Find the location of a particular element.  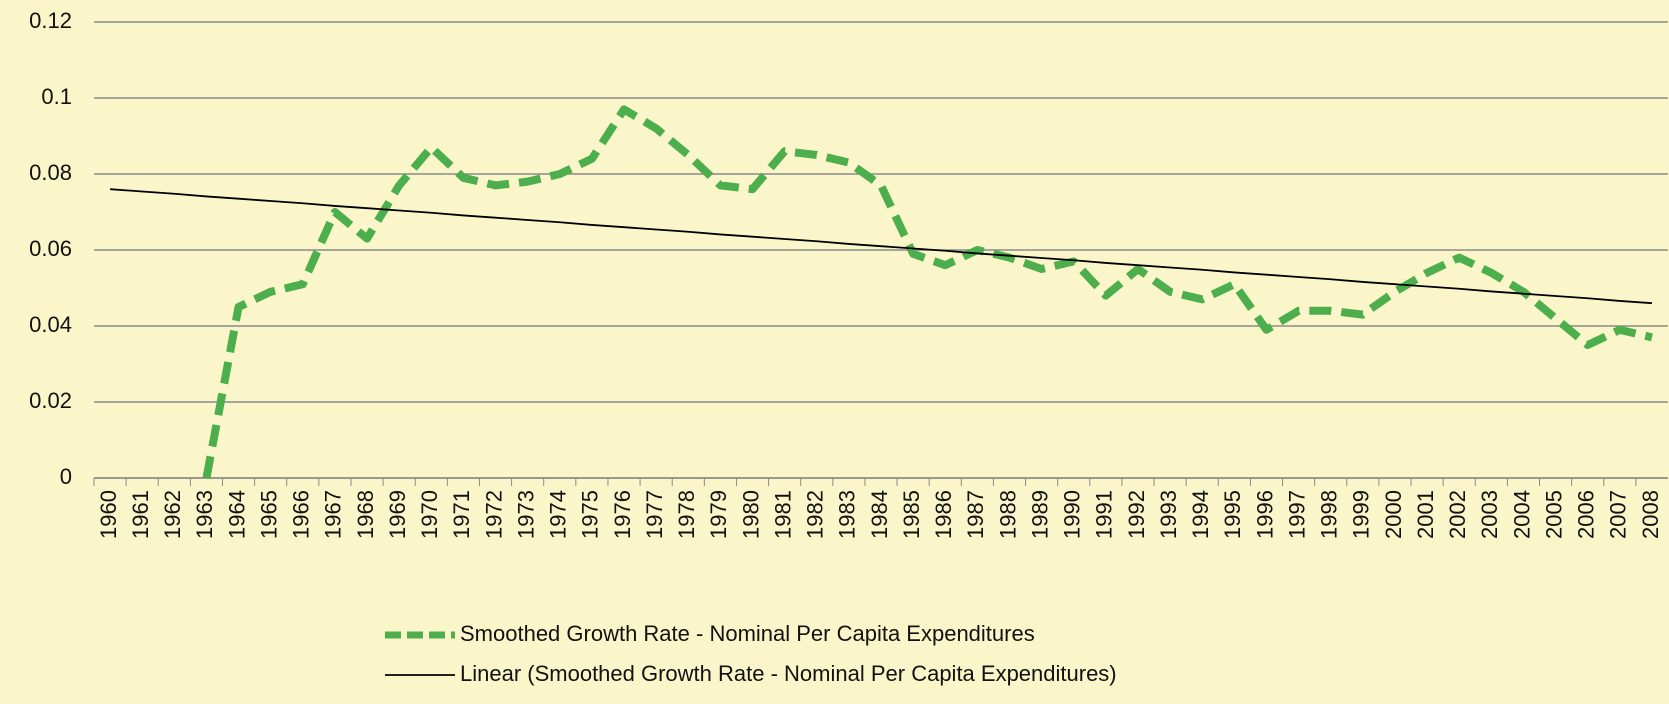

x-tick-label: 1967 is located at coordinates (333, 514).